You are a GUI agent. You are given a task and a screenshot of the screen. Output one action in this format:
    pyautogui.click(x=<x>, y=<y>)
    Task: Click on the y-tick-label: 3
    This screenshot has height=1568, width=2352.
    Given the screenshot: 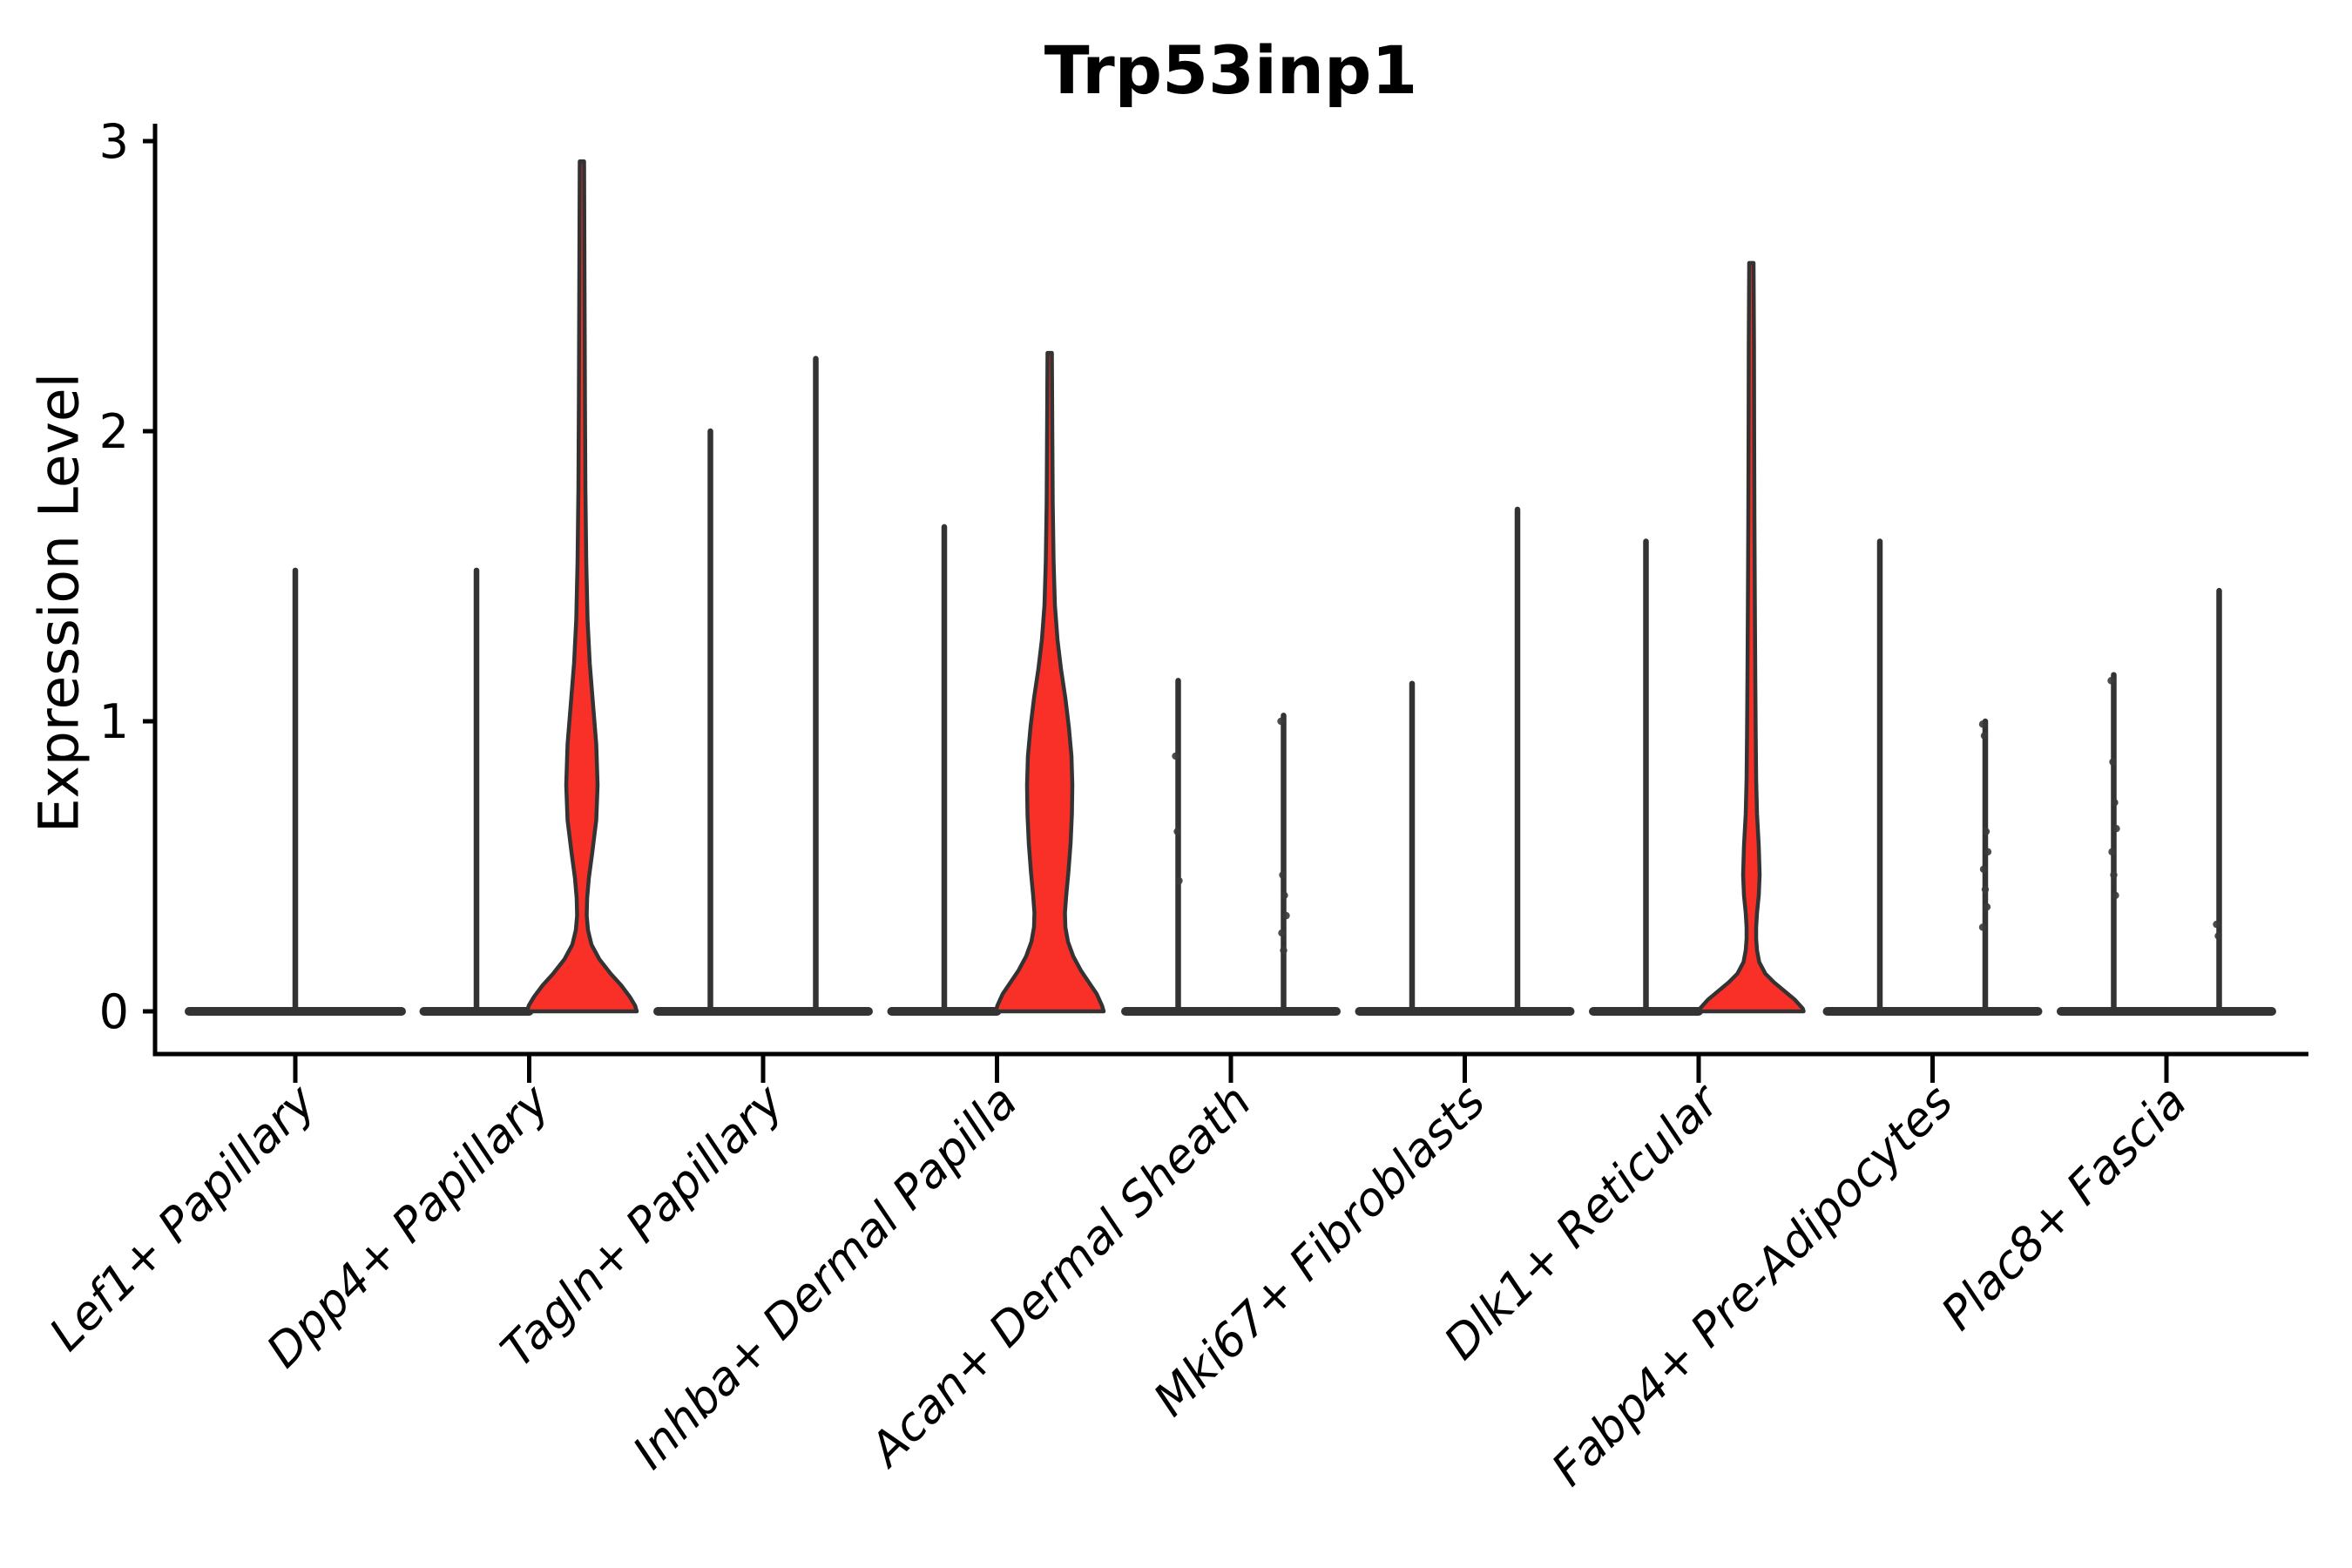 What is the action you would take?
    pyautogui.click(x=114, y=141)
    